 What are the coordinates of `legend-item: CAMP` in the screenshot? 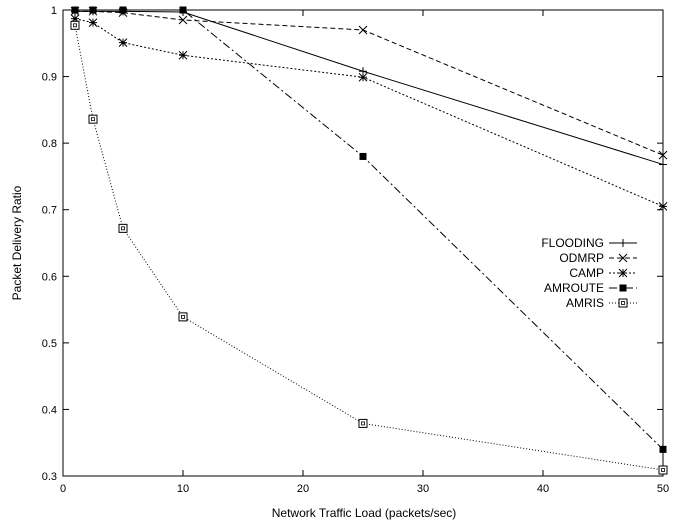 It's located at (603, 273).